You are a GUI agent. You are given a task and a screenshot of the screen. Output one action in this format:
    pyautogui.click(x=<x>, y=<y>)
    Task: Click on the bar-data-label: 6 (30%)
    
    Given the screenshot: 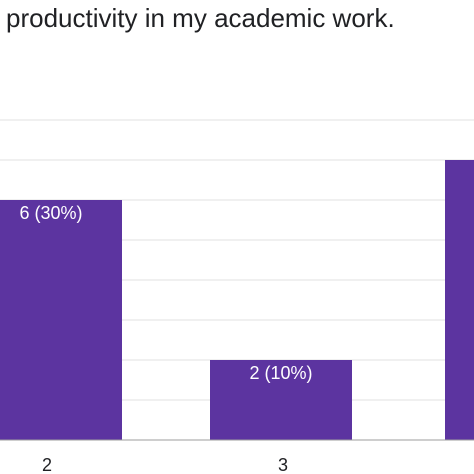 What is the action you would take?
    pyautogui.click(x=50, y=213)
    